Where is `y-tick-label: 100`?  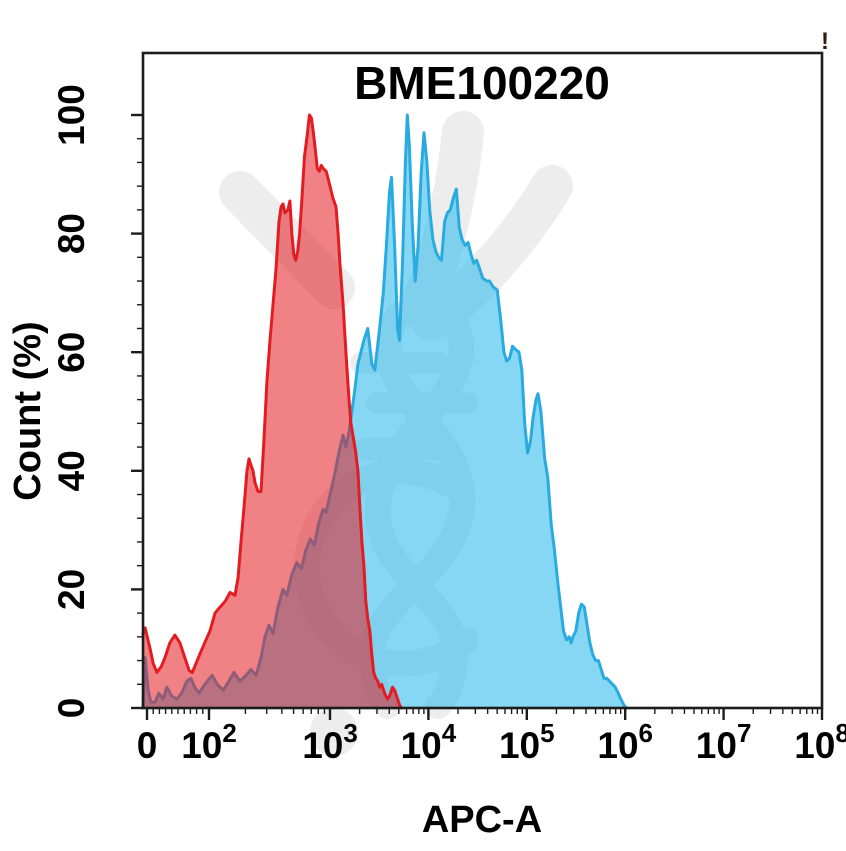 y-tick-label: 100 is located at coordinates (71, 115).